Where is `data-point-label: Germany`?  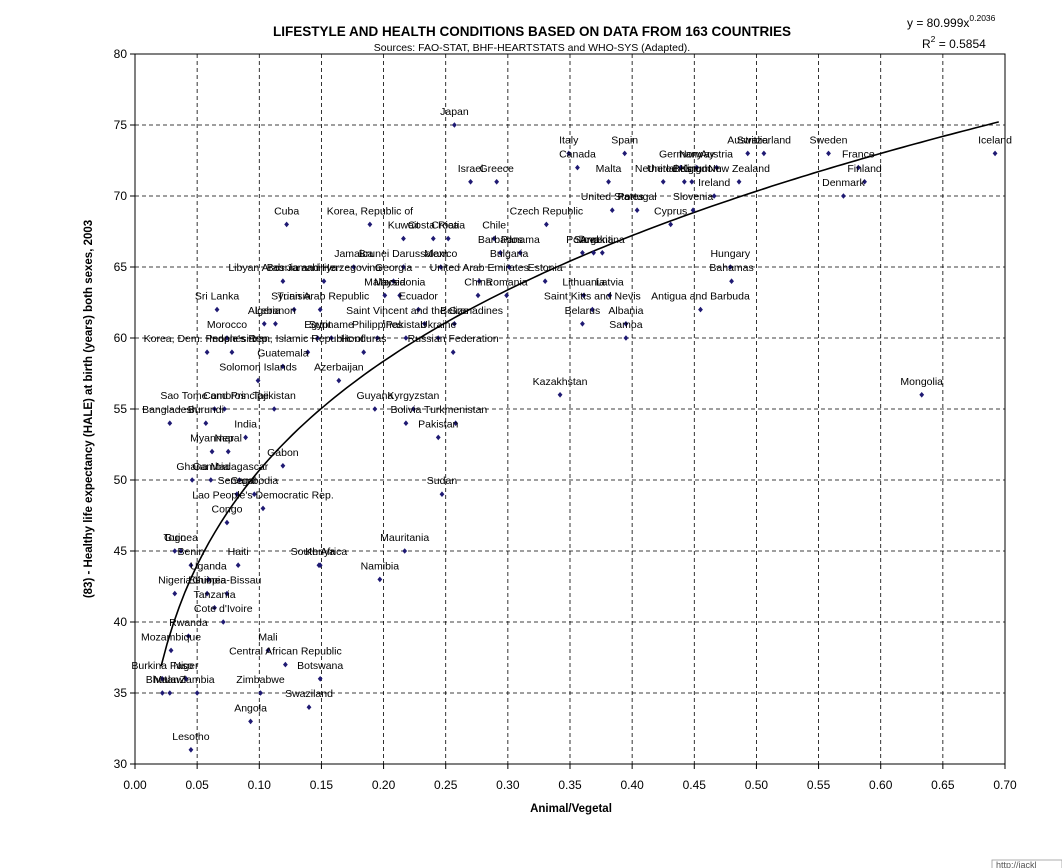
data-point-label: Germany is located at coordinates (681, 155).